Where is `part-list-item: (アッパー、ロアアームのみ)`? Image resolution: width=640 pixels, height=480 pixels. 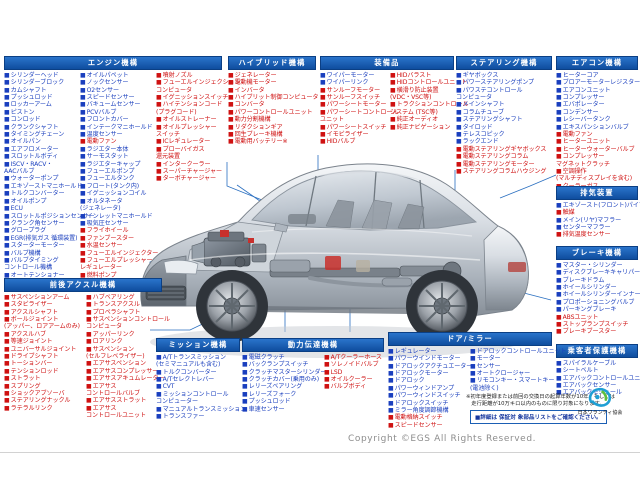
part-list-item: (アッパー、ロアアームのみ) is located at coordinates (43, 326).